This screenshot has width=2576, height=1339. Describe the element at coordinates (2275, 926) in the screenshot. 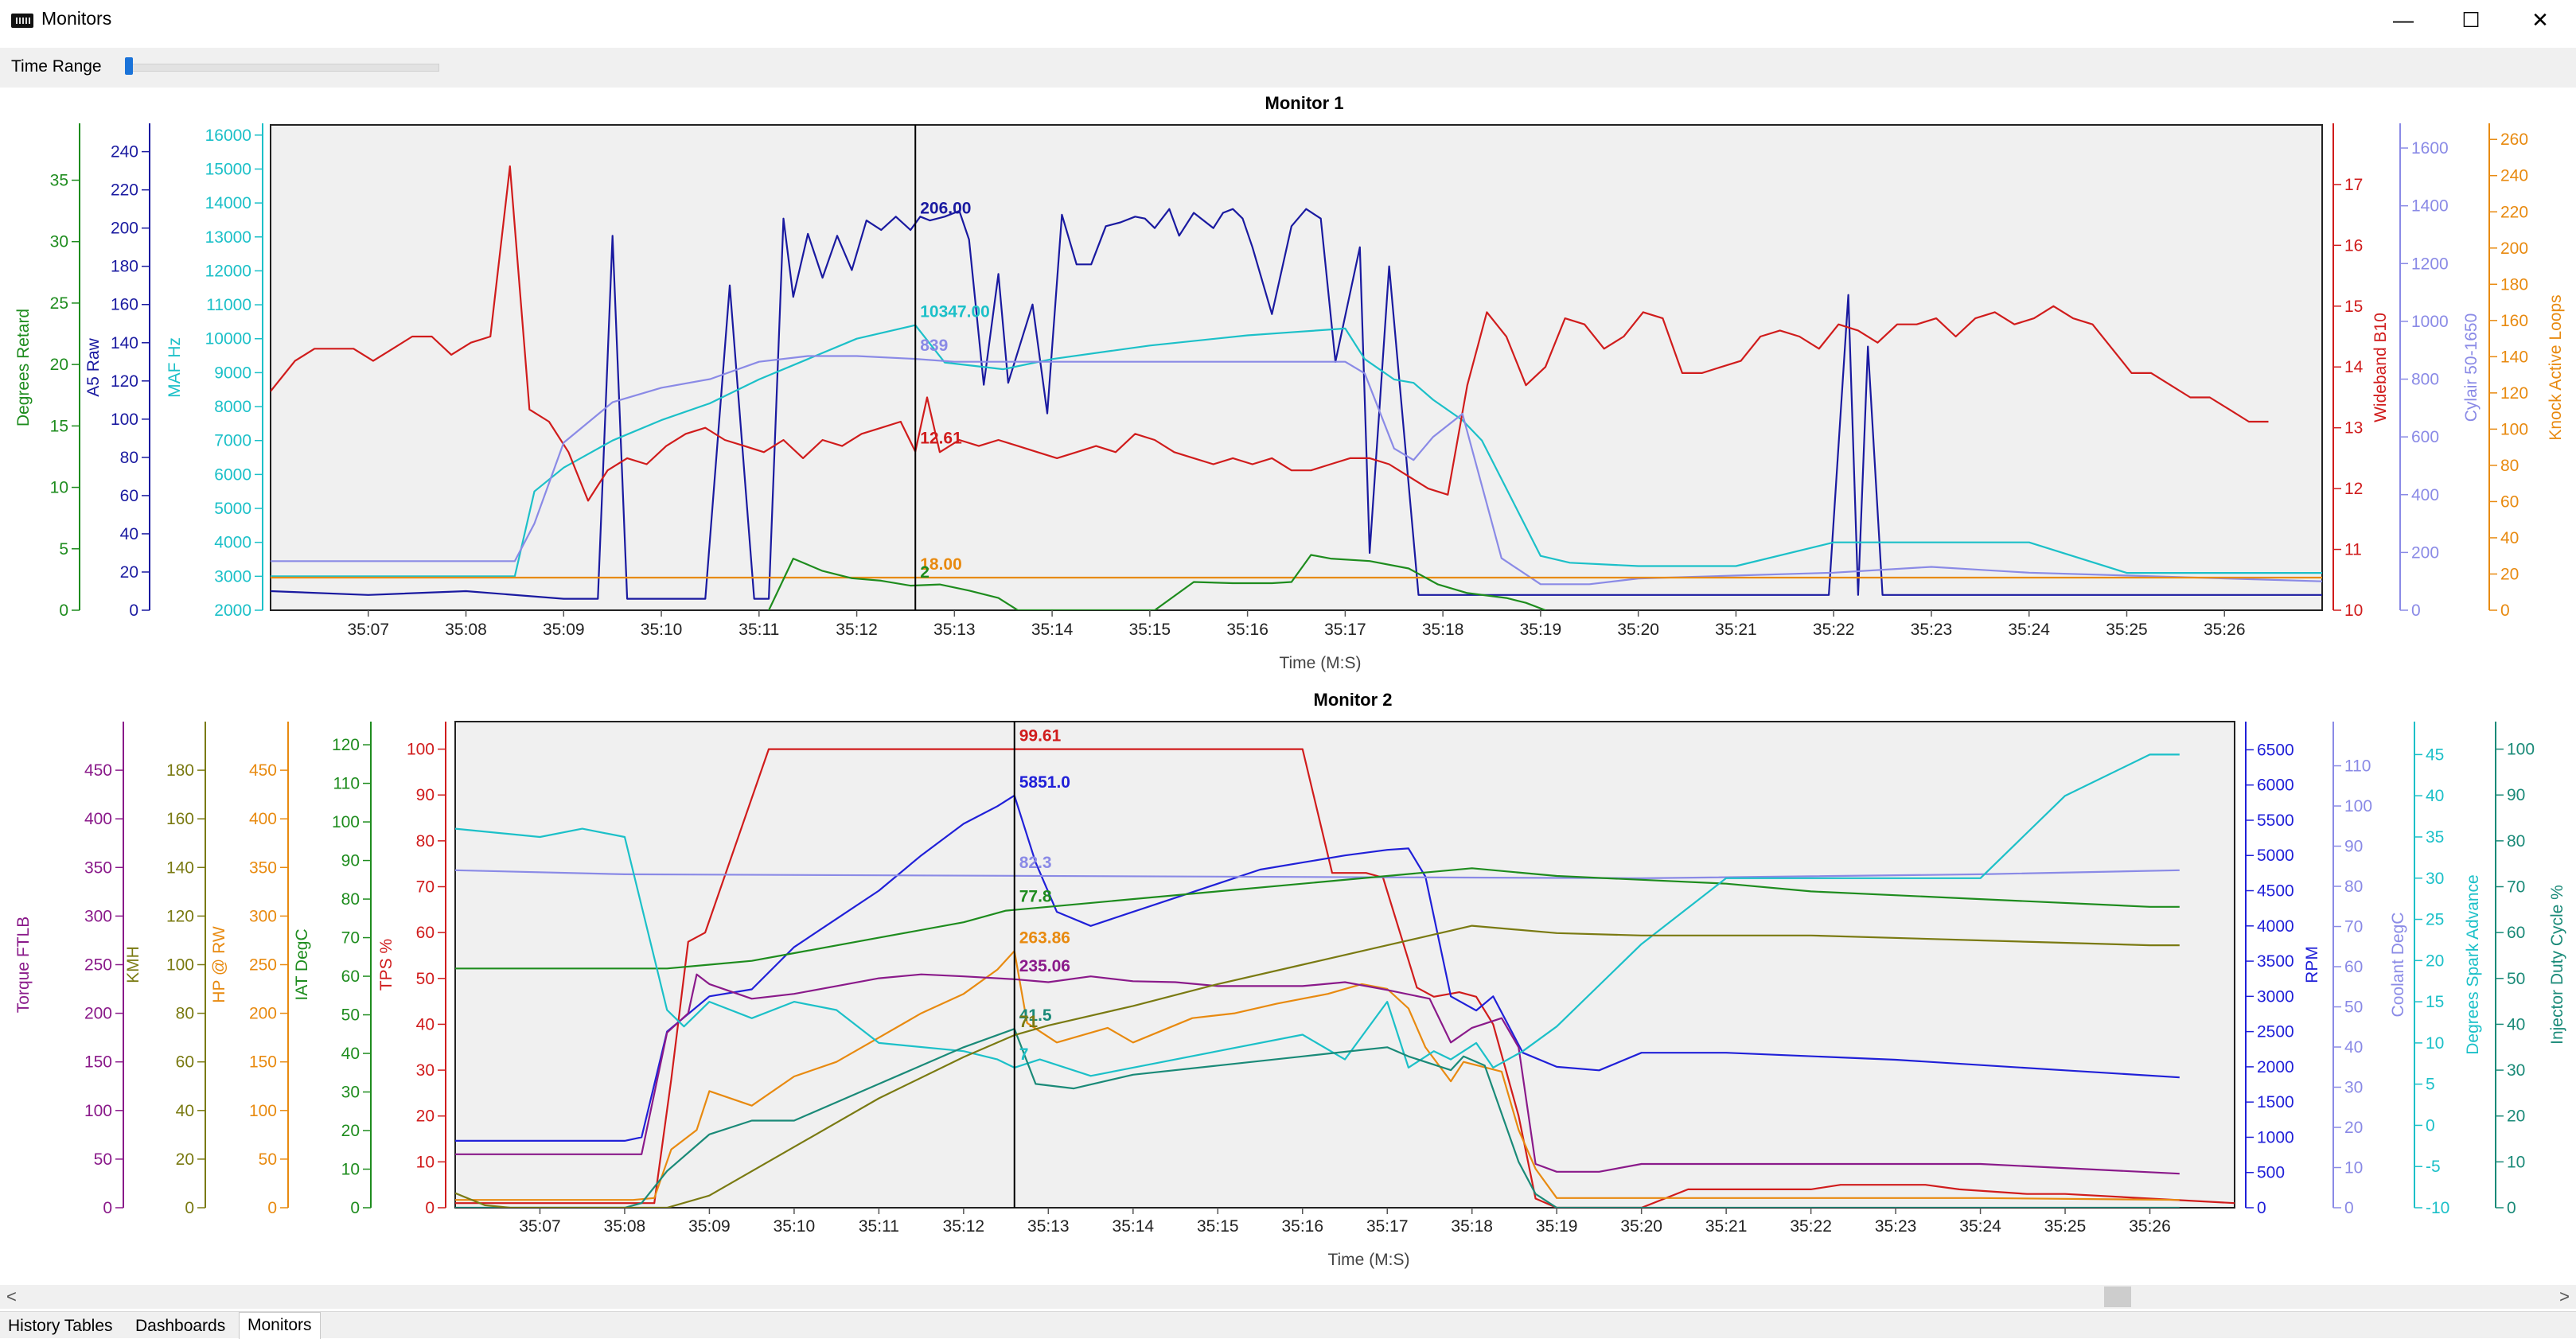

I see `y-tick-label: 4000` at that location.